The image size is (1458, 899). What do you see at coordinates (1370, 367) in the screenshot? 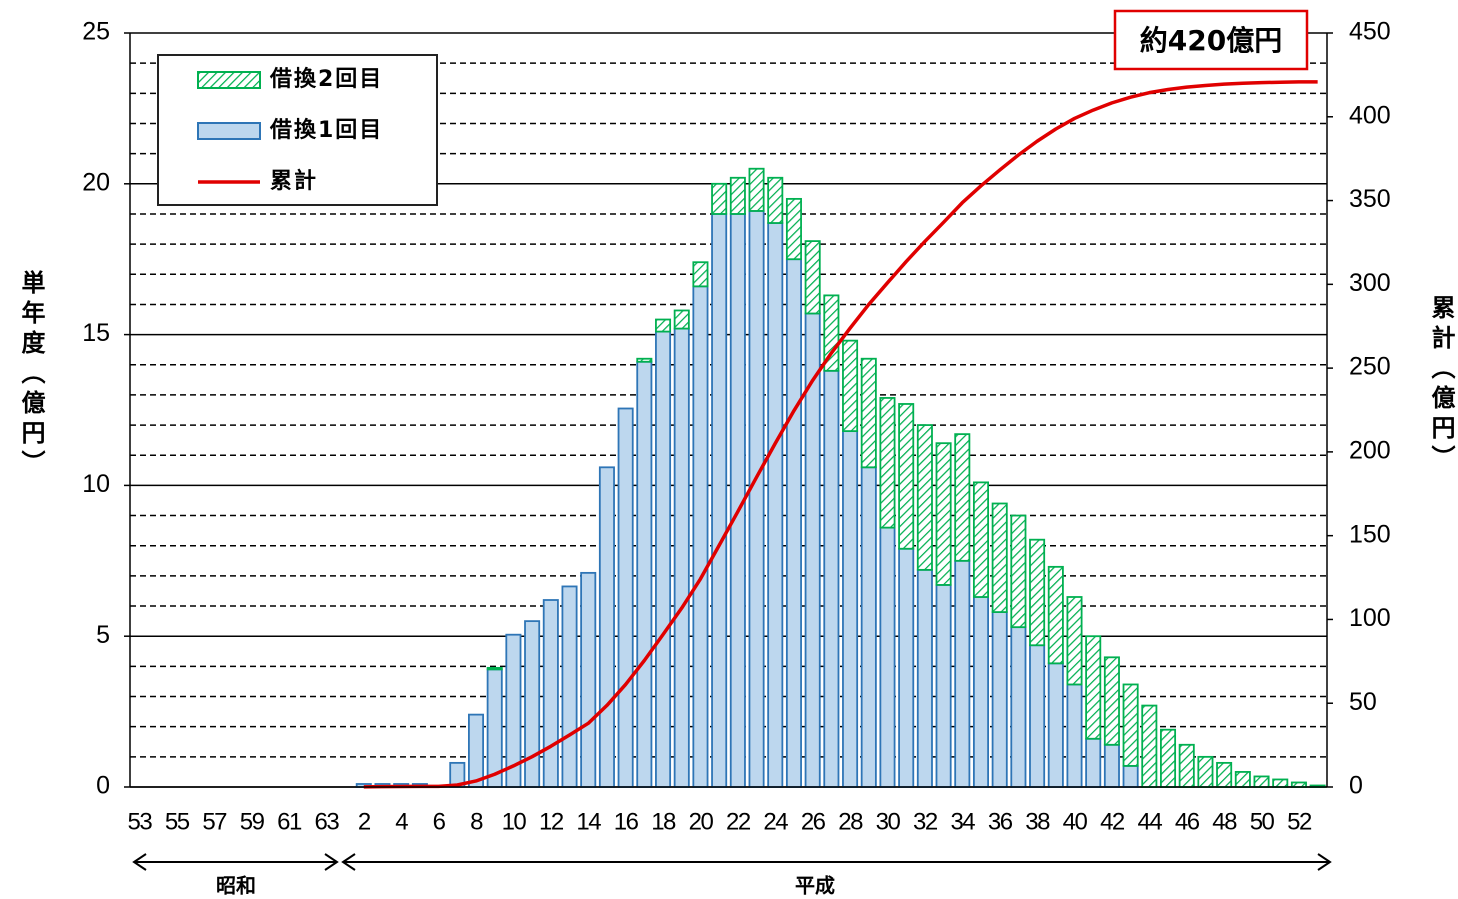
I see `y2-tick-label: 250` at bounding box center [1370, 367].